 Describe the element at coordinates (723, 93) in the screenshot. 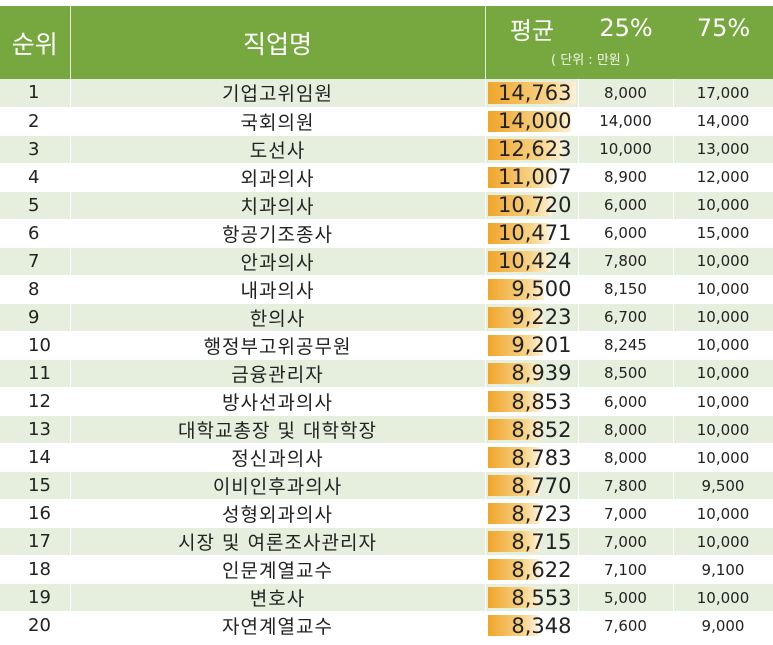

I see `percentile-75-cell: 17,000` at that location.